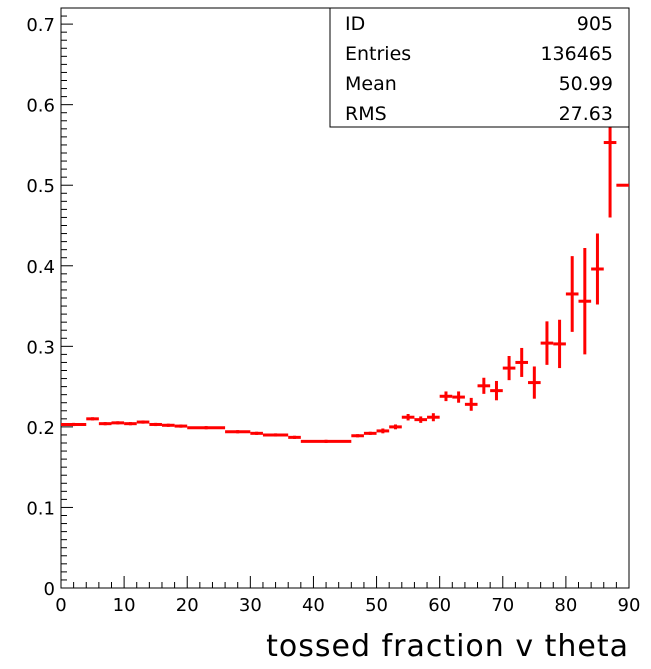 Image resolution: width=651 pixels, height=669 pixels. What do you see at coordinates (576, 54) in the screenshot?
I see `stats-value-entries: 136465` at bounding box center [576, 54].